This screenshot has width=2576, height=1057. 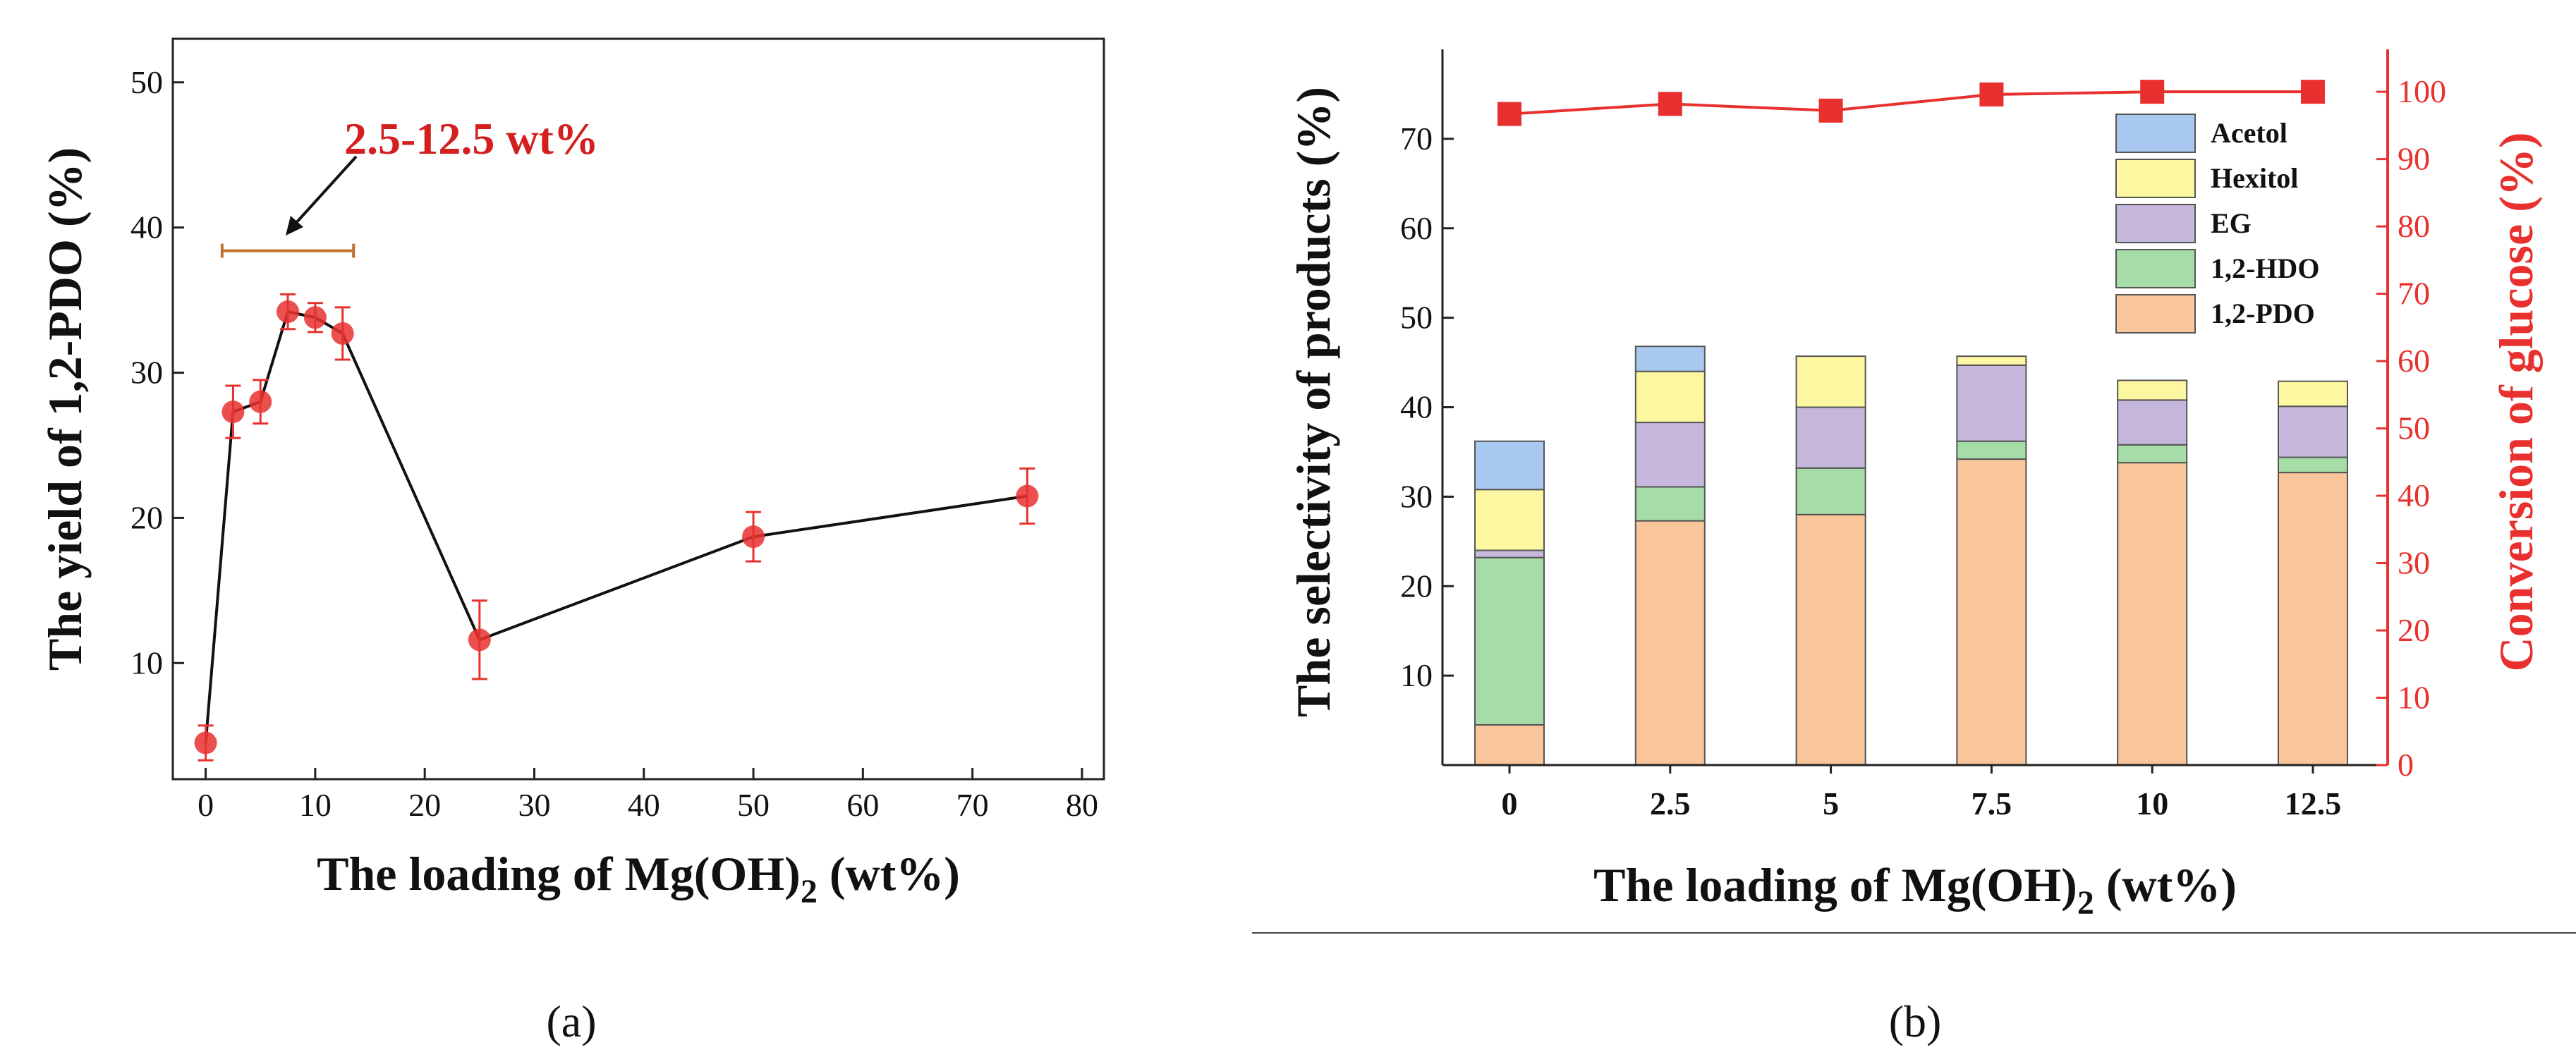 I want to click on chart-a-x-tick-label: 30, so click(x=534, y=805).